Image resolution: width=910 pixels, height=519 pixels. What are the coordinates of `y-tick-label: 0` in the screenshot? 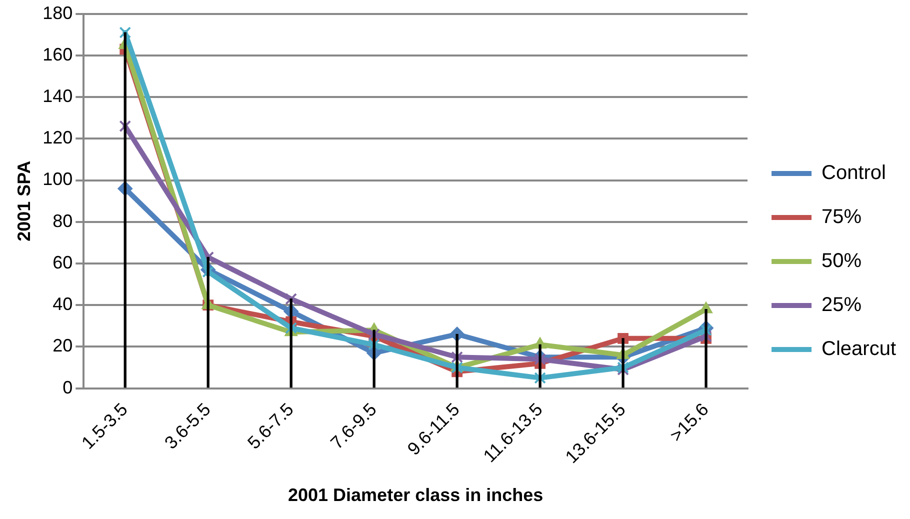 It's located at (67, 387).